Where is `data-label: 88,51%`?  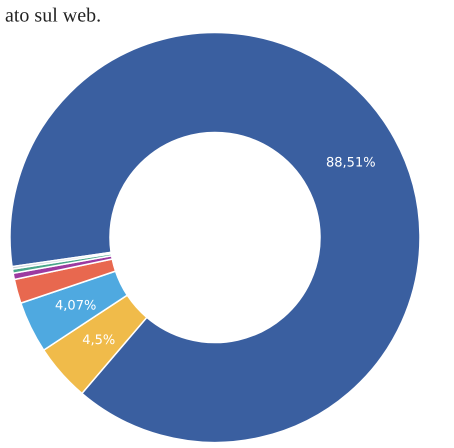 data-label: 88,51% is located at coordinates (351, 163).